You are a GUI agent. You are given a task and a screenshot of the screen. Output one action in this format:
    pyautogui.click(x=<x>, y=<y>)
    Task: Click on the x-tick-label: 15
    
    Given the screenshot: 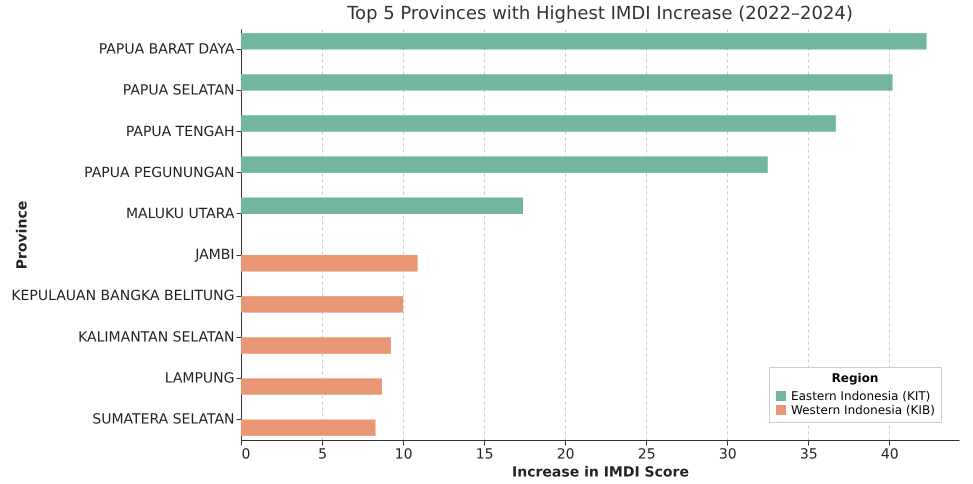 What is the action you would take?
    pyautogui.click(x=485, y=454)
    